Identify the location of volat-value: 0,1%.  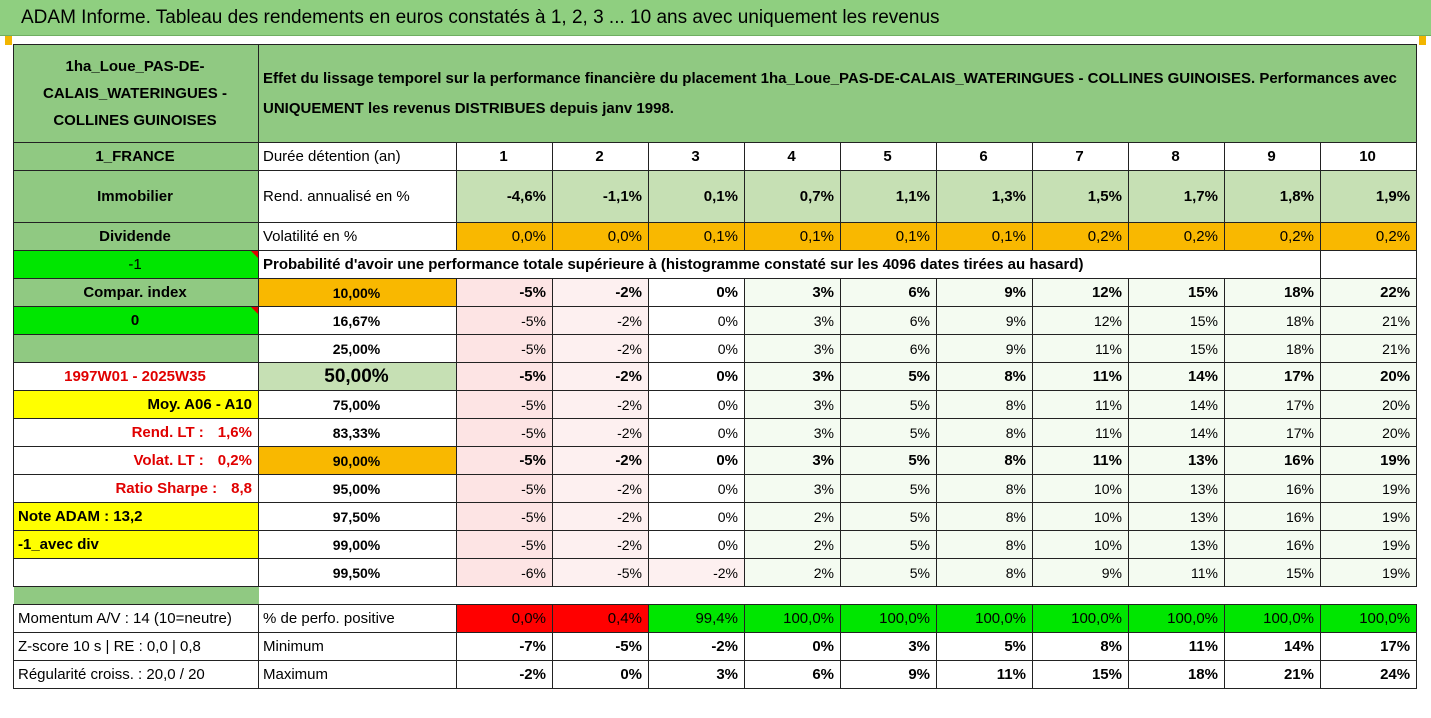
(888, 236).